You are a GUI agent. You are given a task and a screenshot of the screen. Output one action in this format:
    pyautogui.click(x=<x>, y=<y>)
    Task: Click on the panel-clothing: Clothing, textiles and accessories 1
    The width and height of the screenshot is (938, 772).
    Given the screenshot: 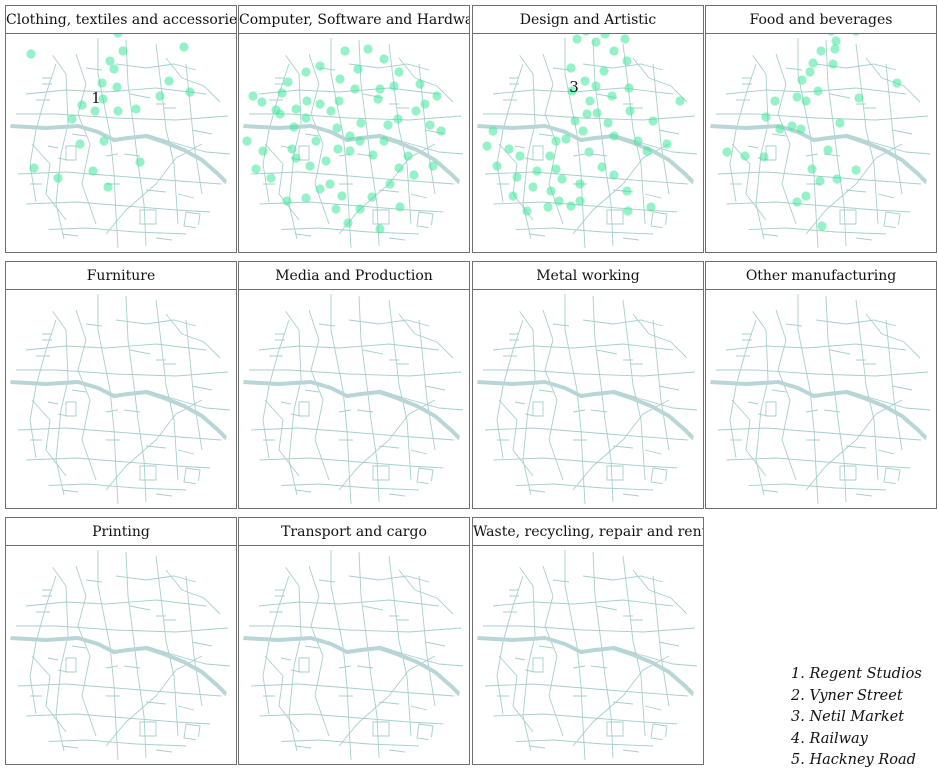 What is the action you would take?
    pyautogui.click(x=121, y=129)
    